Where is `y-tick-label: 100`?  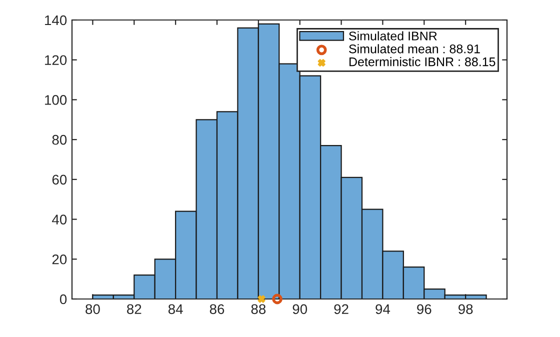
y-tick-label: 100 is located at coordinates (56, 100).